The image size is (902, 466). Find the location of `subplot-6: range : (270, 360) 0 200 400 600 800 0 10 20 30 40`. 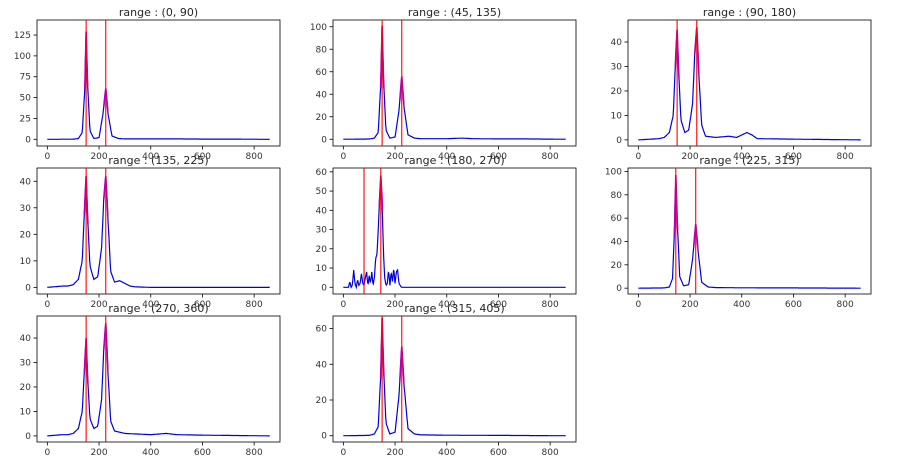

subplot-6: range : (270, 360) 0 200 400 600 800 0 10 20 30 40 is located at coordinates (150, 380).